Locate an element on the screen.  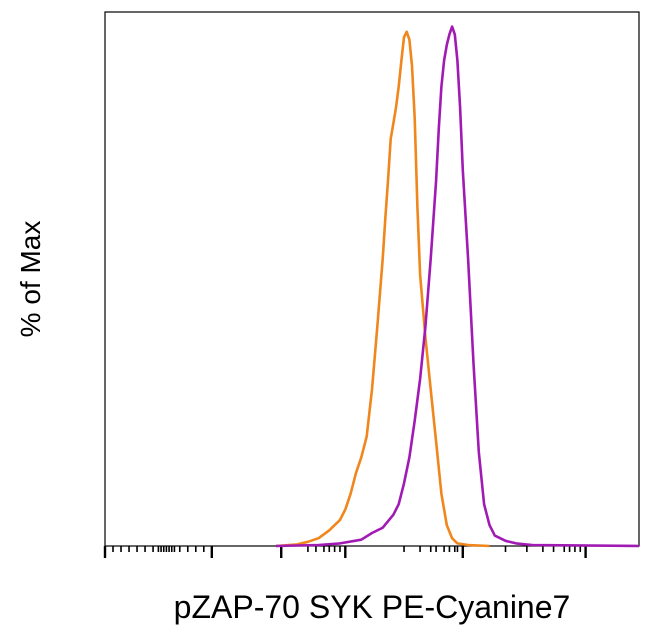
x-axis-title: pZAP-70 SYK PE-Cyanine7 is located at coordinates (372, 607).